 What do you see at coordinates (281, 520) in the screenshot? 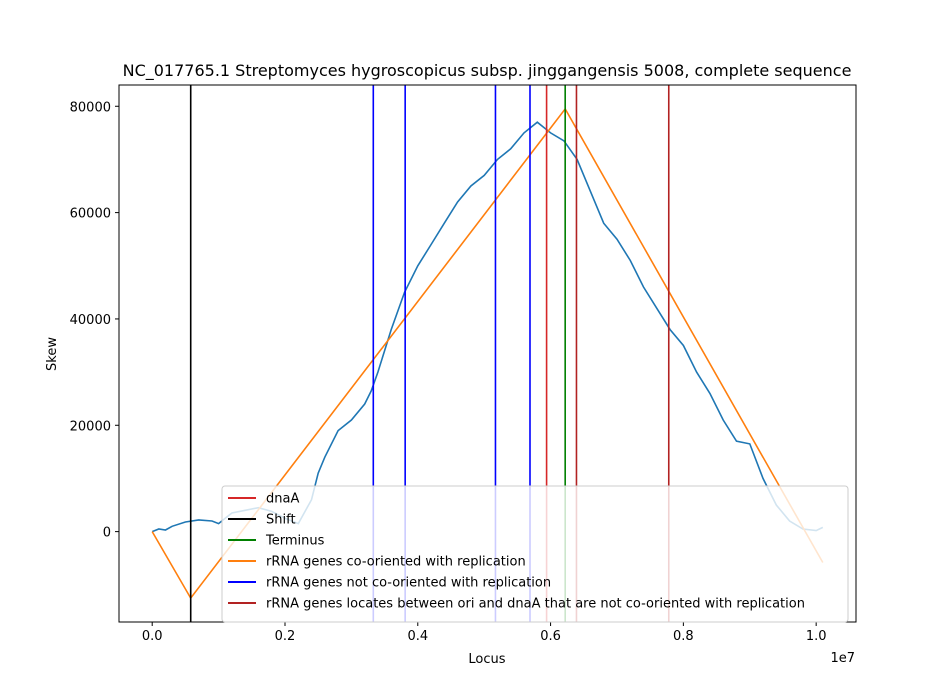
I see `legend-label: Shift` at bounding box center [281, 520].